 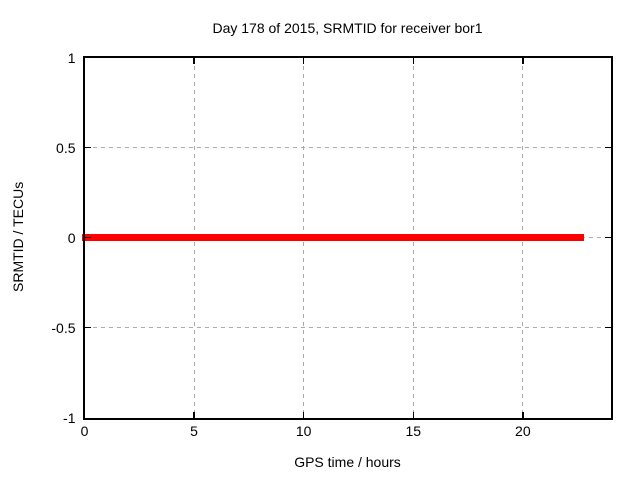 I want to click on x-tick-label: 10, so click(x=303, y=431).